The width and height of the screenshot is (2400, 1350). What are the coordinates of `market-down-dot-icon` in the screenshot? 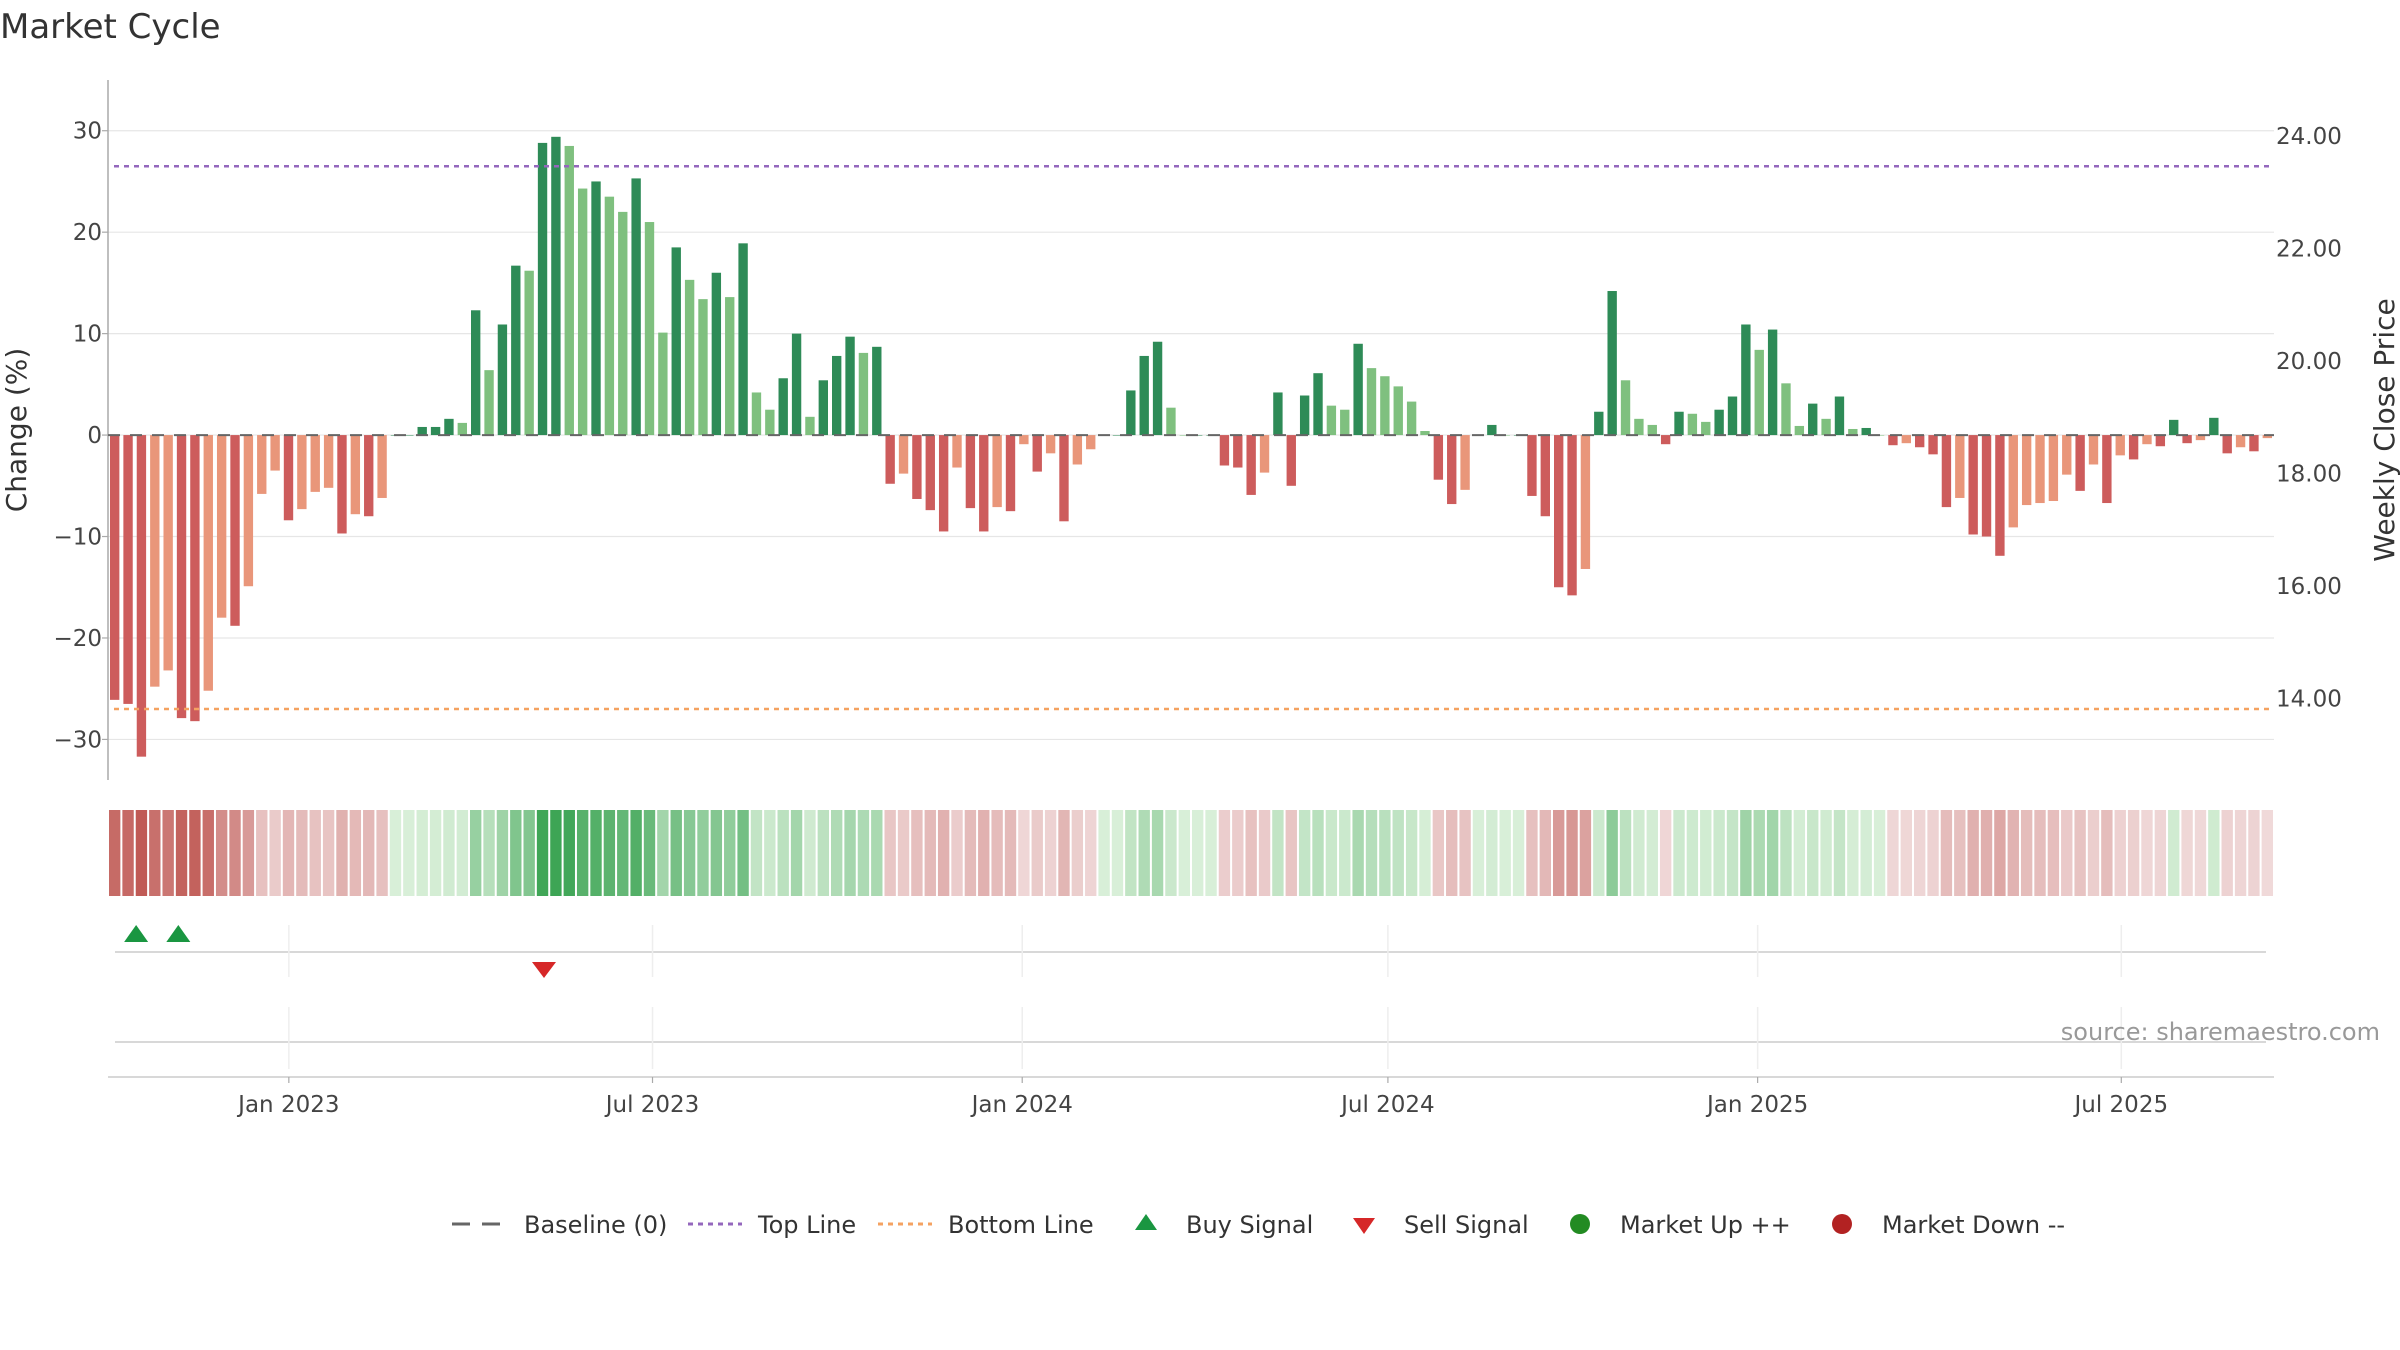 It's located at (1842, 1224).